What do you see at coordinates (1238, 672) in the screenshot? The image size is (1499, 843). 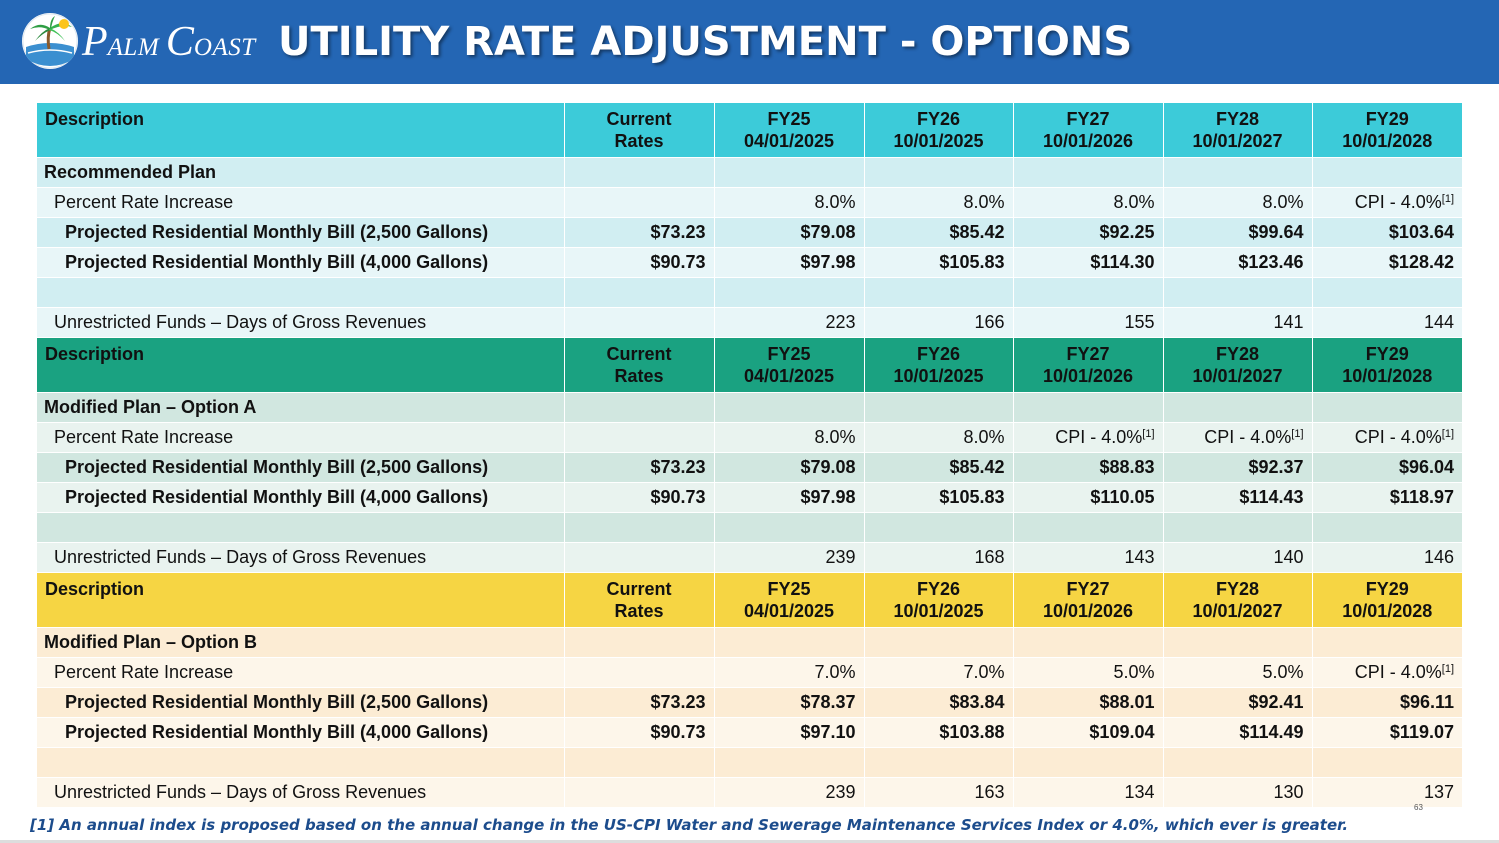 I see `value-cell: 5.0%` at bounding box center [1238, 672].